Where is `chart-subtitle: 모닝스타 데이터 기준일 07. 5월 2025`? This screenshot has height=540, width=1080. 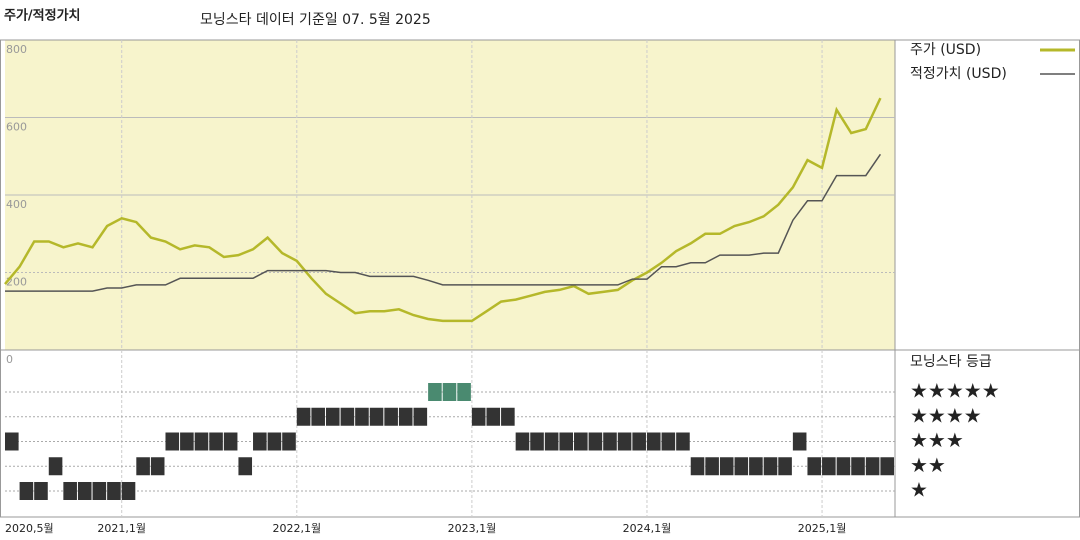
chart-subtitle: 모닝스타 데이터 기준일 07. 5월 2025 is located at coordinates (315, 20).